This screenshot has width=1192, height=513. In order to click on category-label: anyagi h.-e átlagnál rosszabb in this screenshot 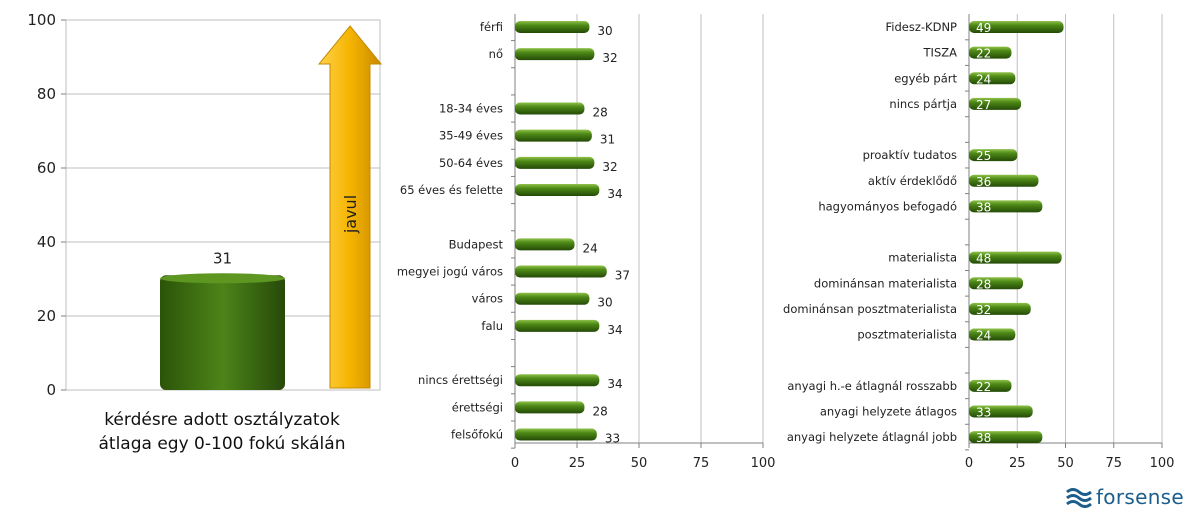, I will do `click(872, 386)`.